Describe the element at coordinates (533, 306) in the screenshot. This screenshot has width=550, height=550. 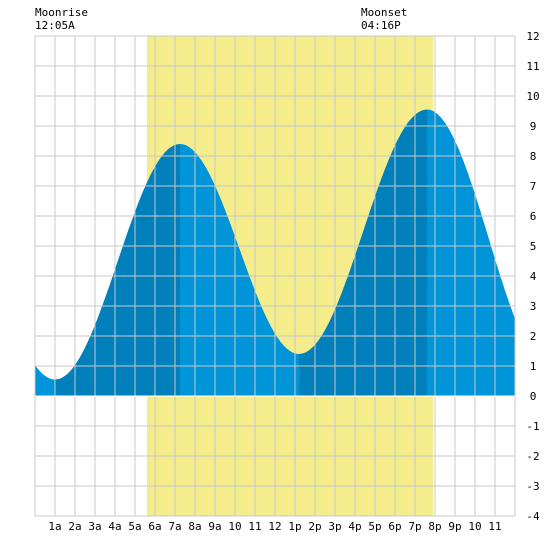
I see `y-tick-label: 3` at that location.